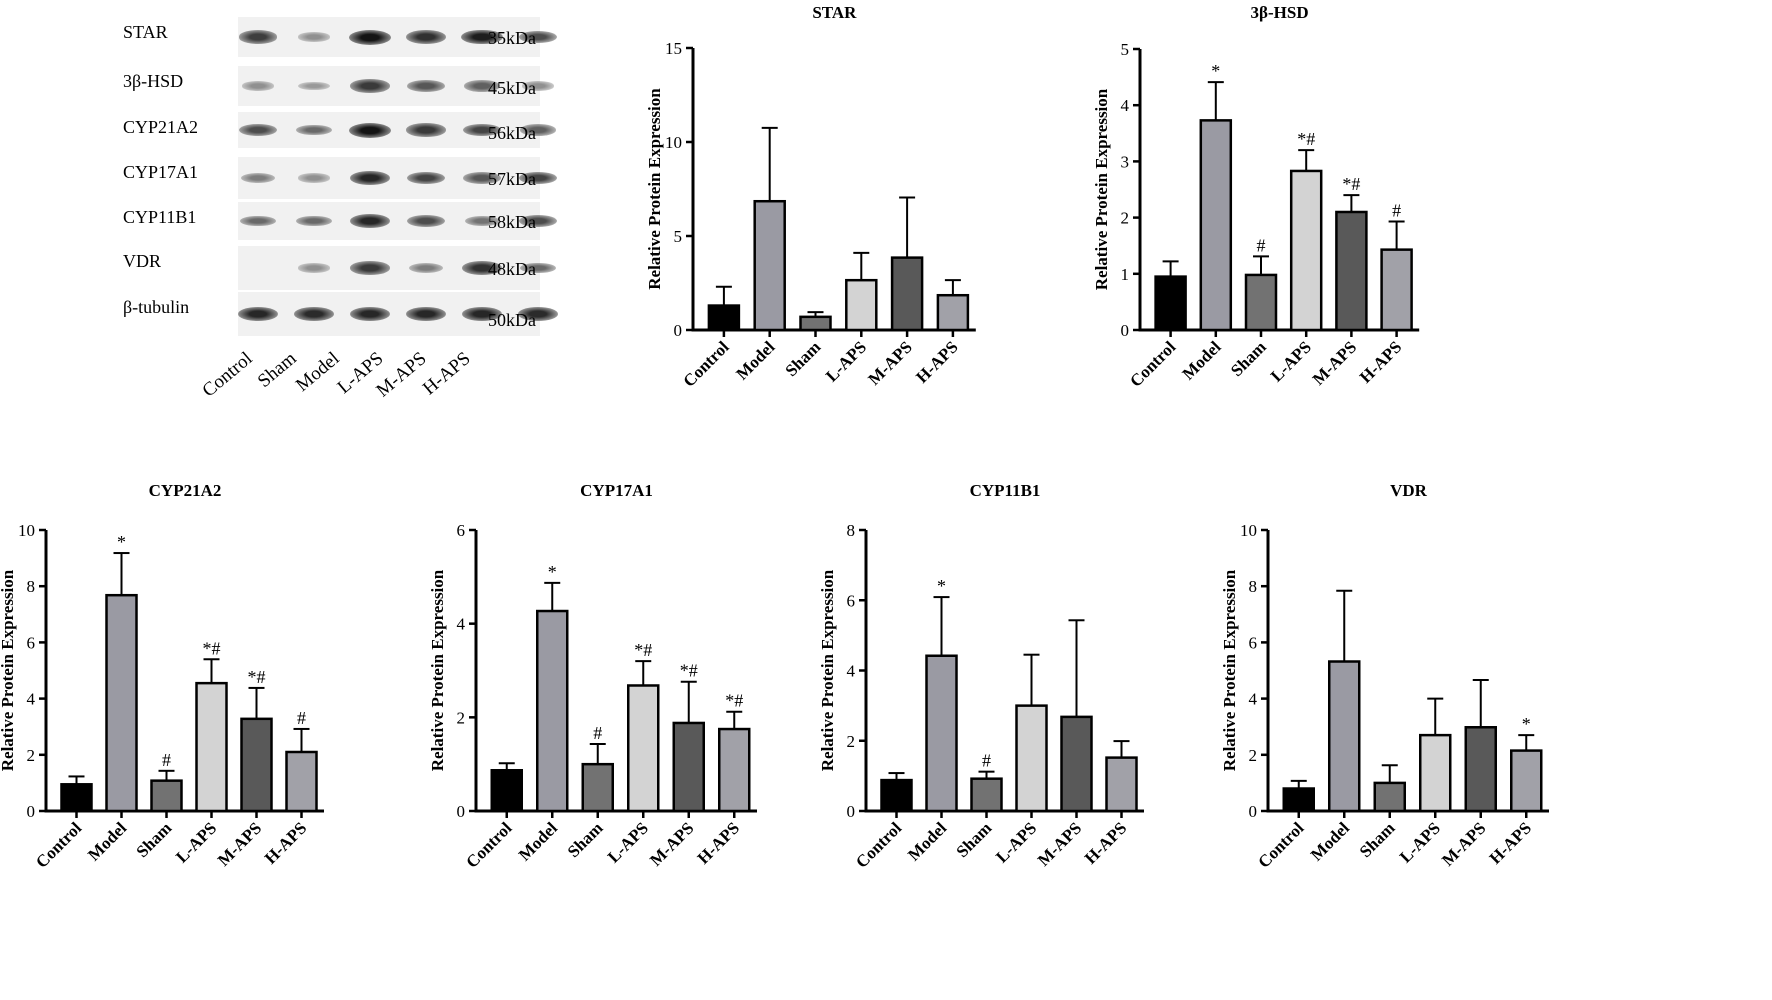  What do you see at coordinates (512, 320) in the screenshot?
I see `blot-kda-label: 50kDa` at bounding box center [512, 320].